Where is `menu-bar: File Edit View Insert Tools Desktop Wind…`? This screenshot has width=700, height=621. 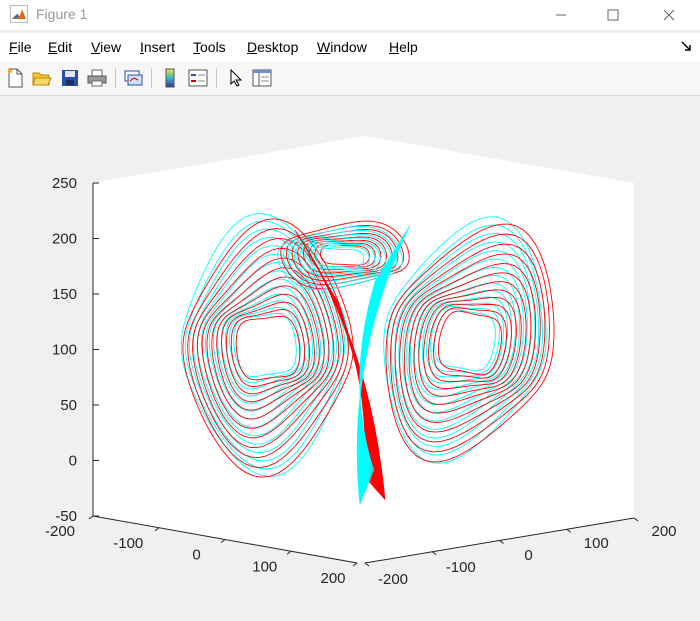 menu-bar: File Edit View Insert Tools Desktop Wind… is located at coordinates (350, 47).